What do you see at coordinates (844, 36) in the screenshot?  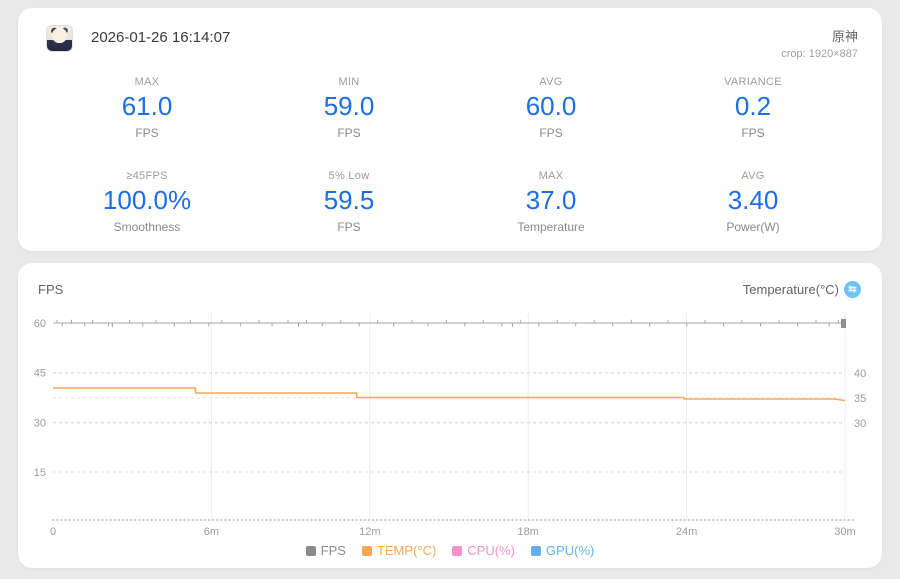 I see `app-name: 原神` at bounding box center [844, 36].